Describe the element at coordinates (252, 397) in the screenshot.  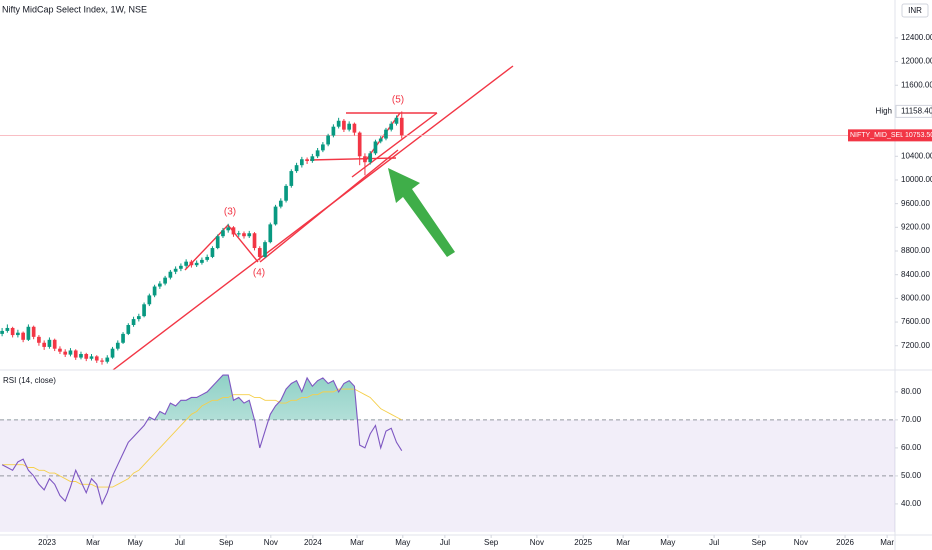
I see `overbought-fill` at that location.